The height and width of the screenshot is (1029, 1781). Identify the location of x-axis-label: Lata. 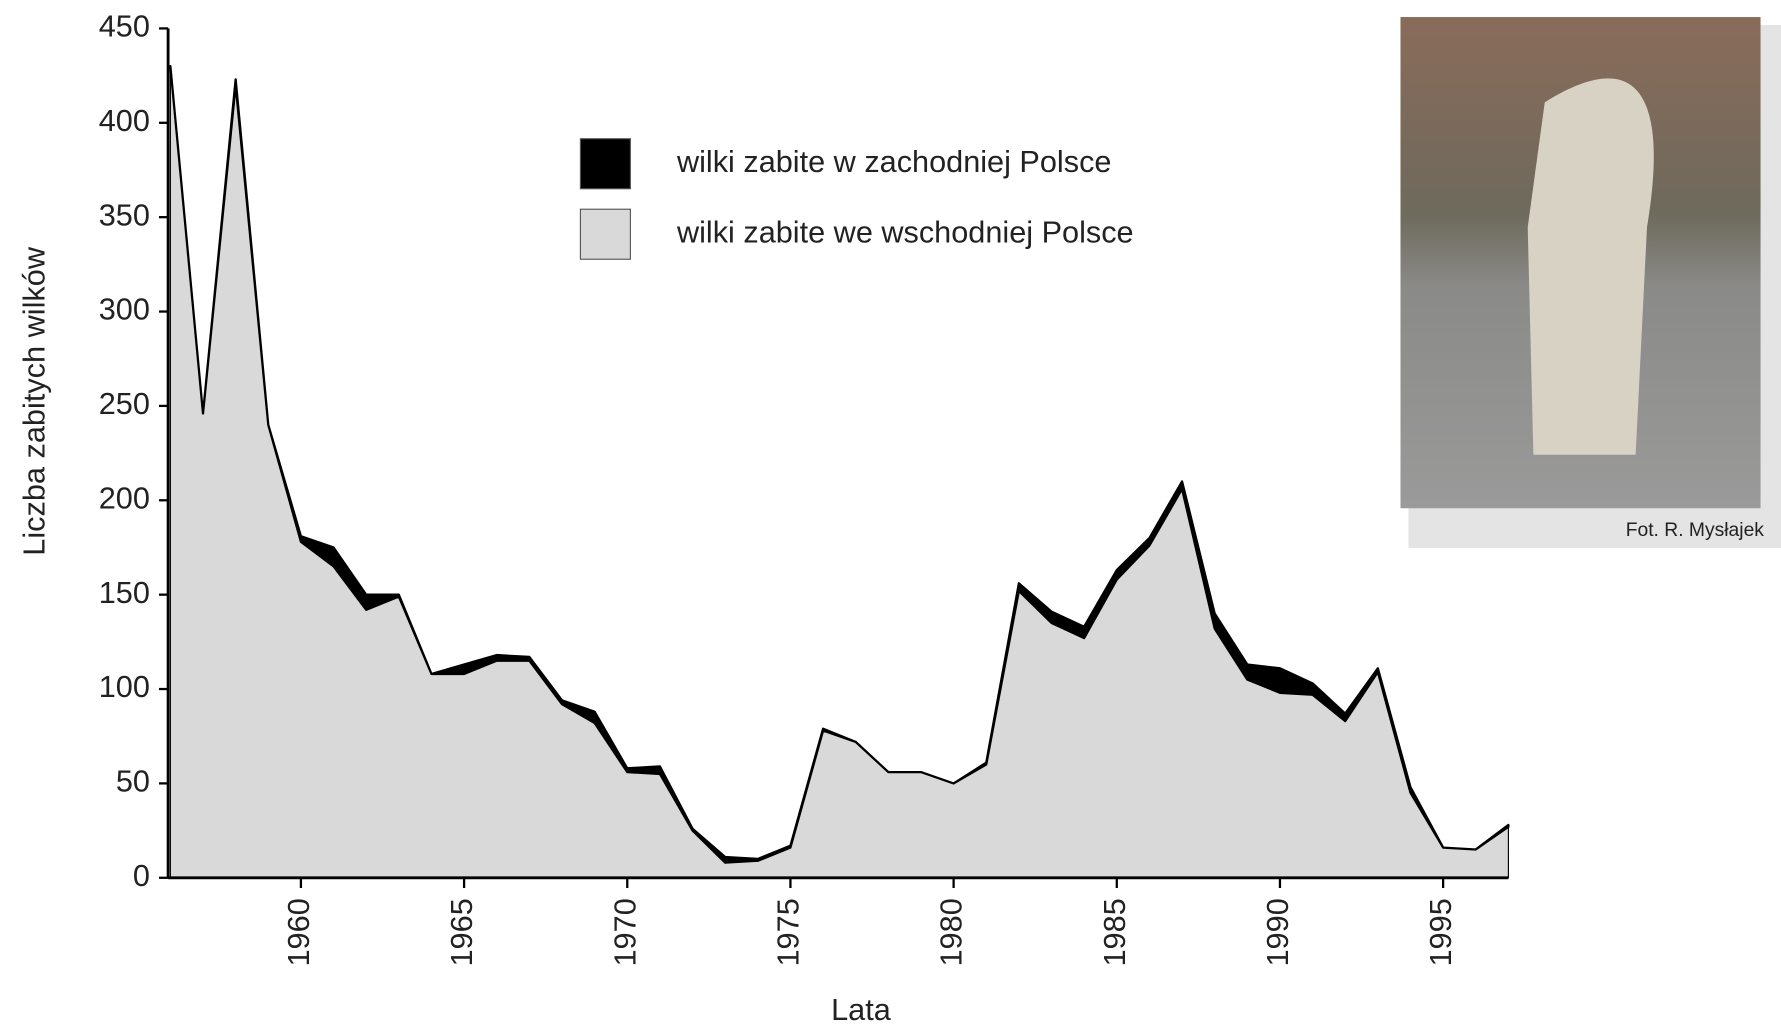
(861, 1009).